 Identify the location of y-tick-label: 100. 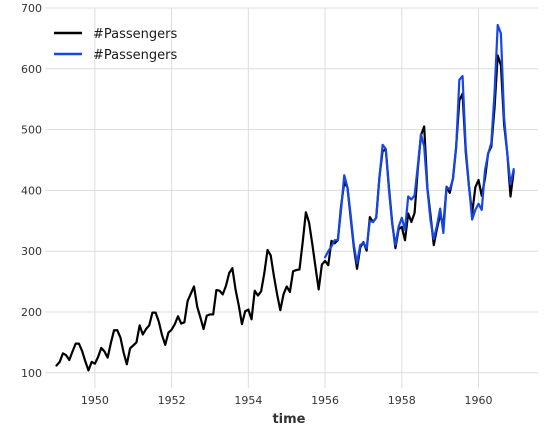
(31, 373).